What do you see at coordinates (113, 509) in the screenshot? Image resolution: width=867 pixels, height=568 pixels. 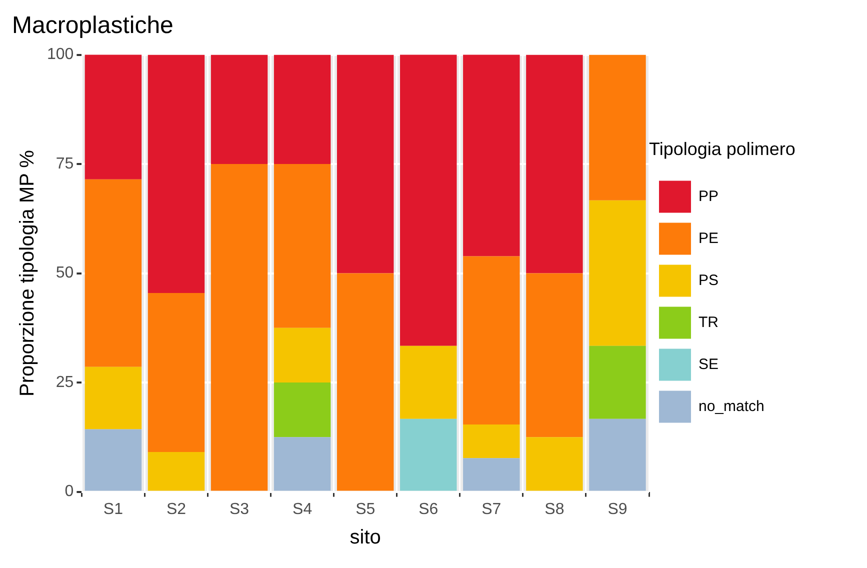 I see `x-tick-label: S1` at bounding box center [113, 509].